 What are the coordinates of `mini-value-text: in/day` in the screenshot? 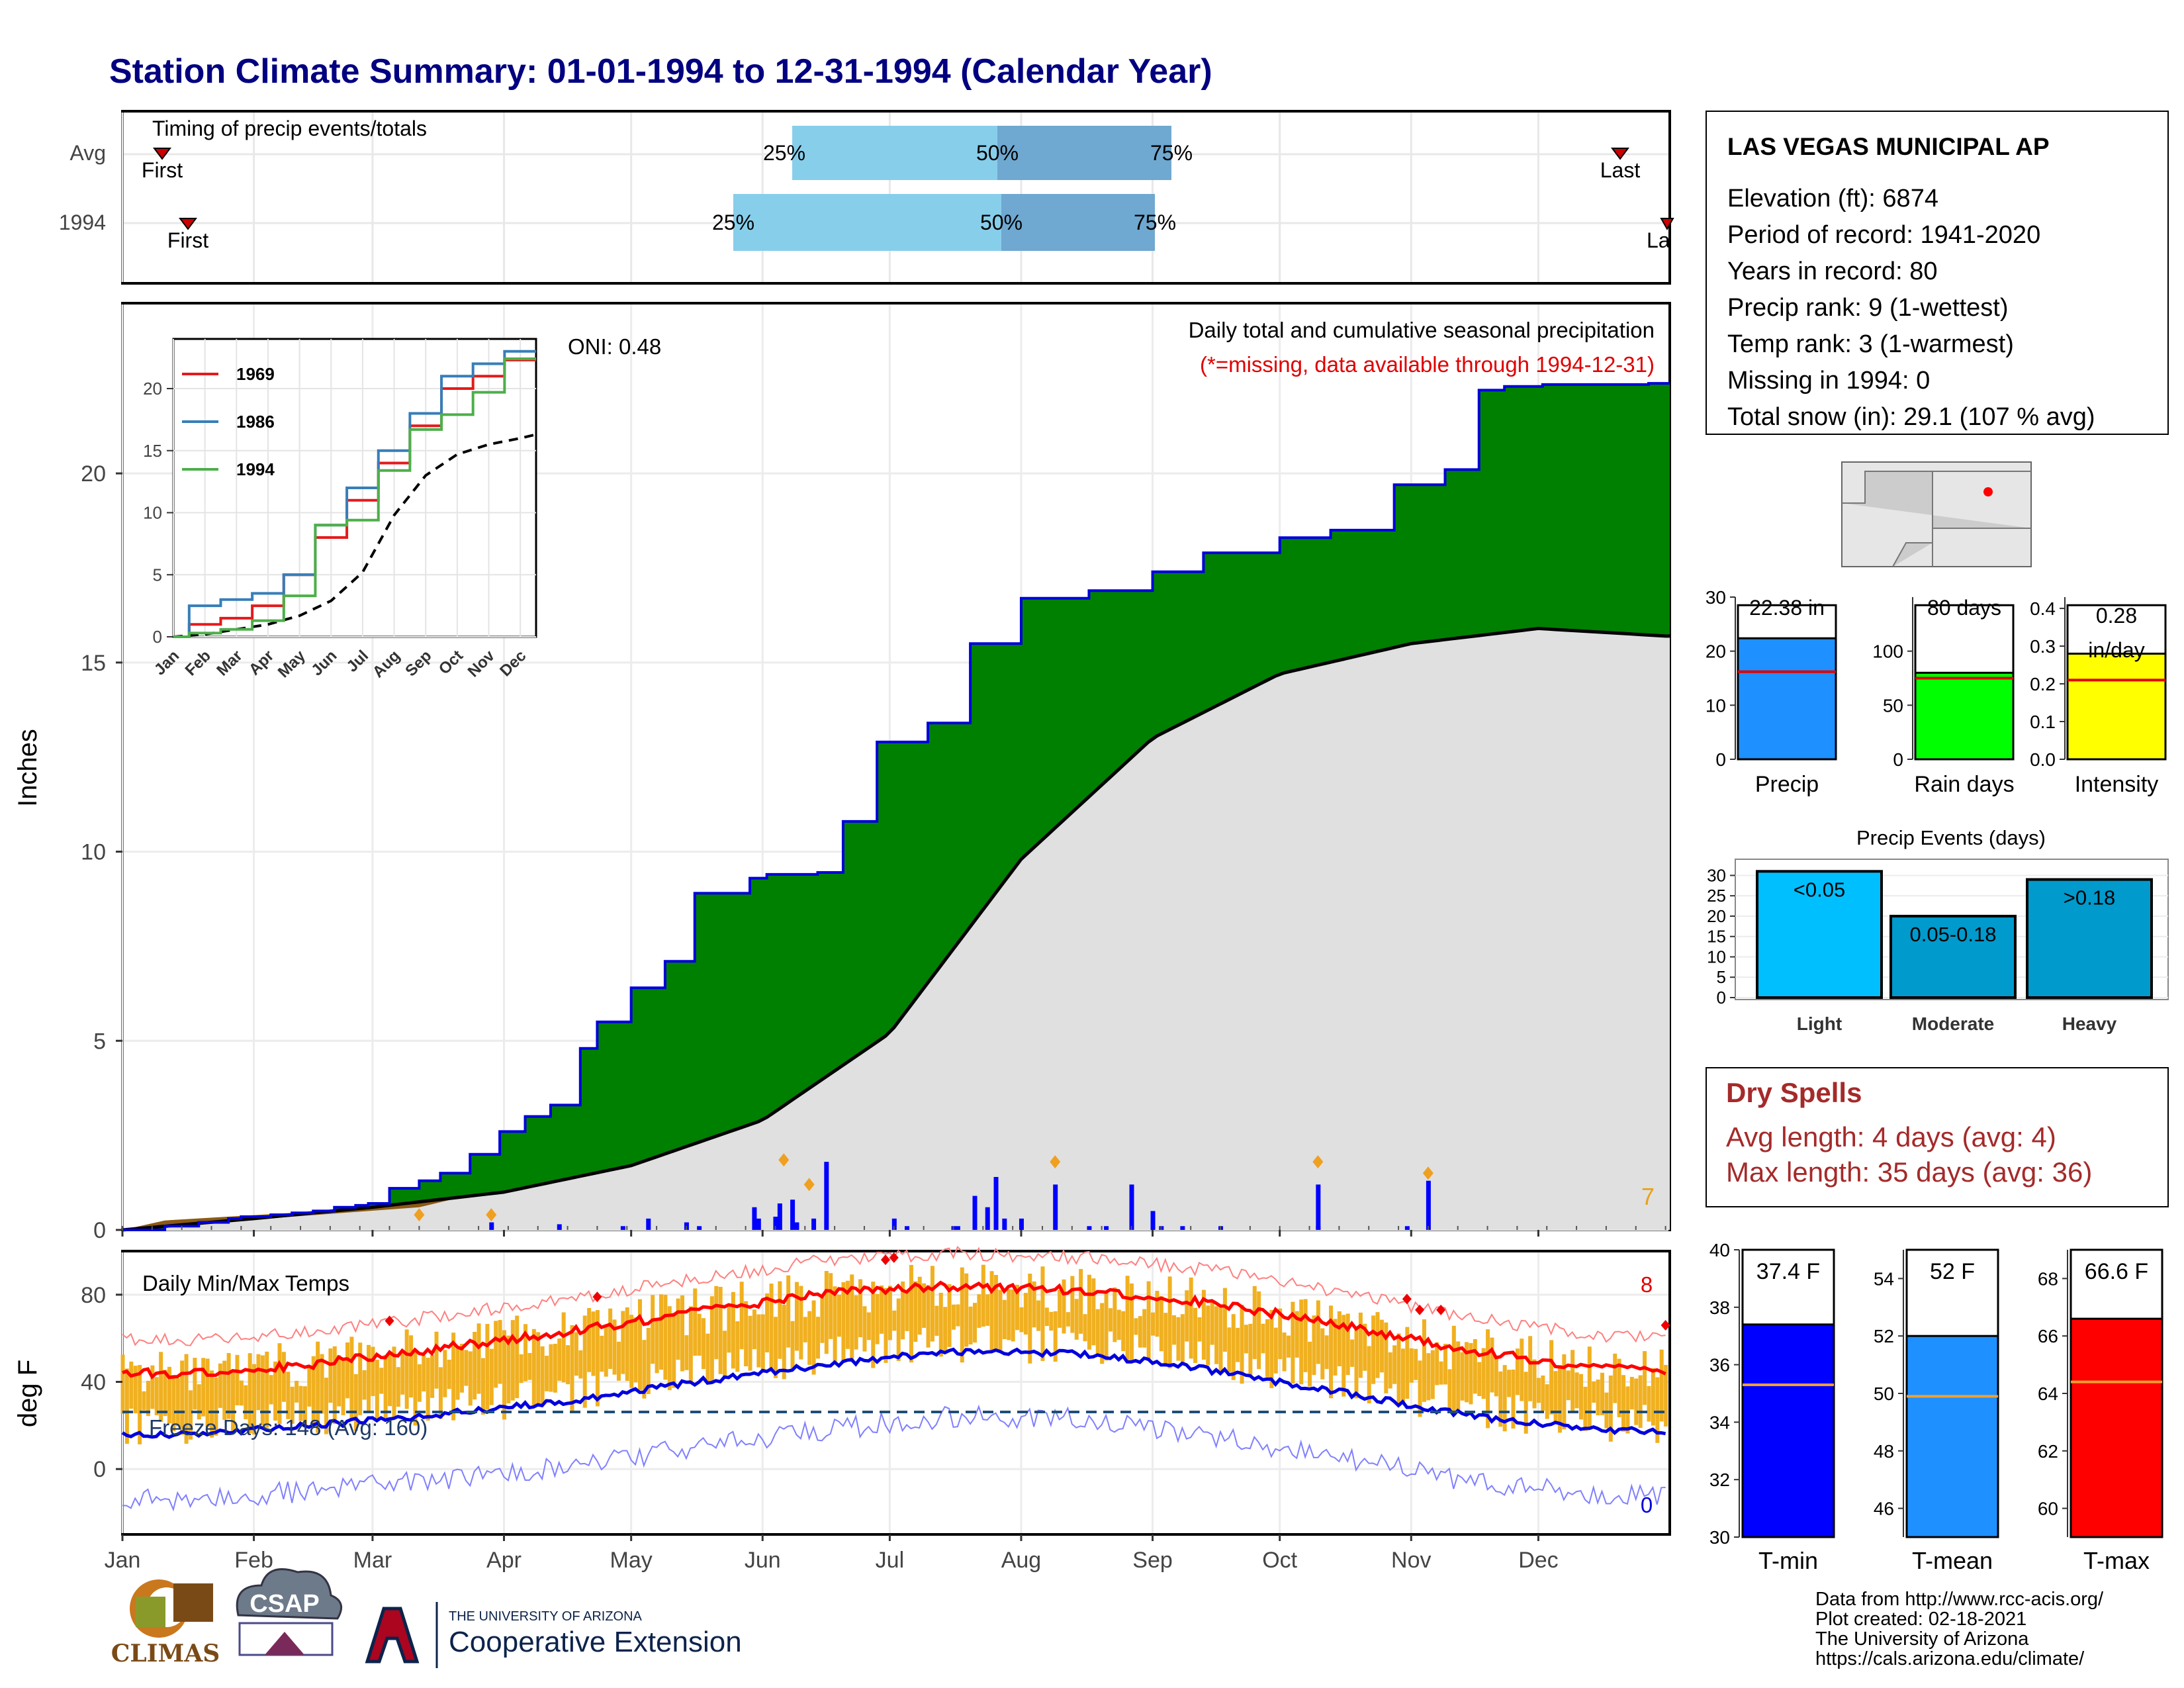 It's located at (2116, 650).